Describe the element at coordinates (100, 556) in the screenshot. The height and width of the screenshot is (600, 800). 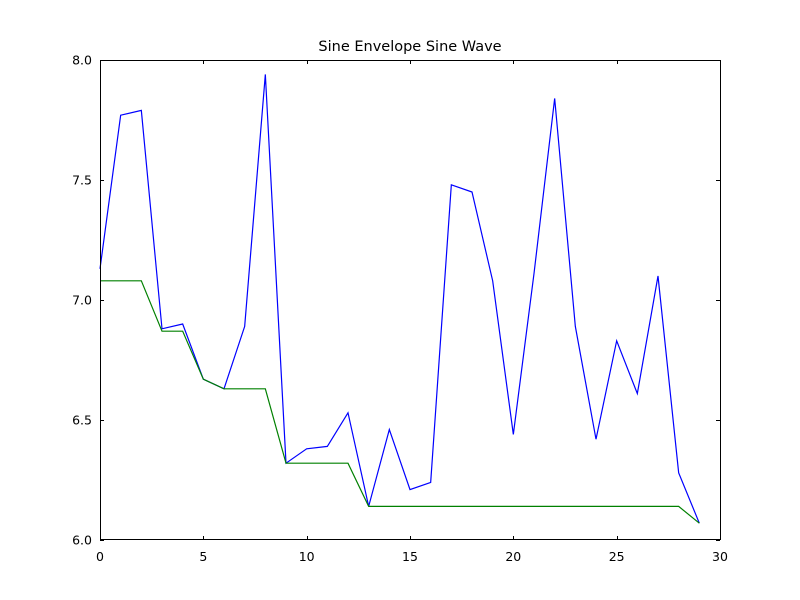
I see `x-tick-label: 0` at that location.